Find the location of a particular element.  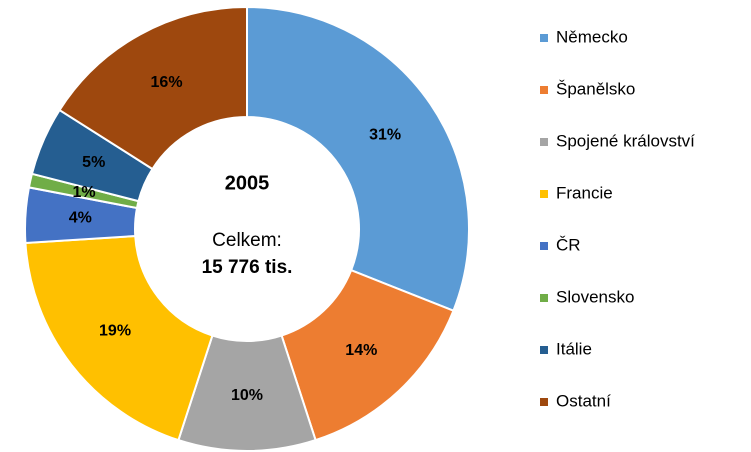

center-value: 15 776 tis. is located at coordinates (247, 267).